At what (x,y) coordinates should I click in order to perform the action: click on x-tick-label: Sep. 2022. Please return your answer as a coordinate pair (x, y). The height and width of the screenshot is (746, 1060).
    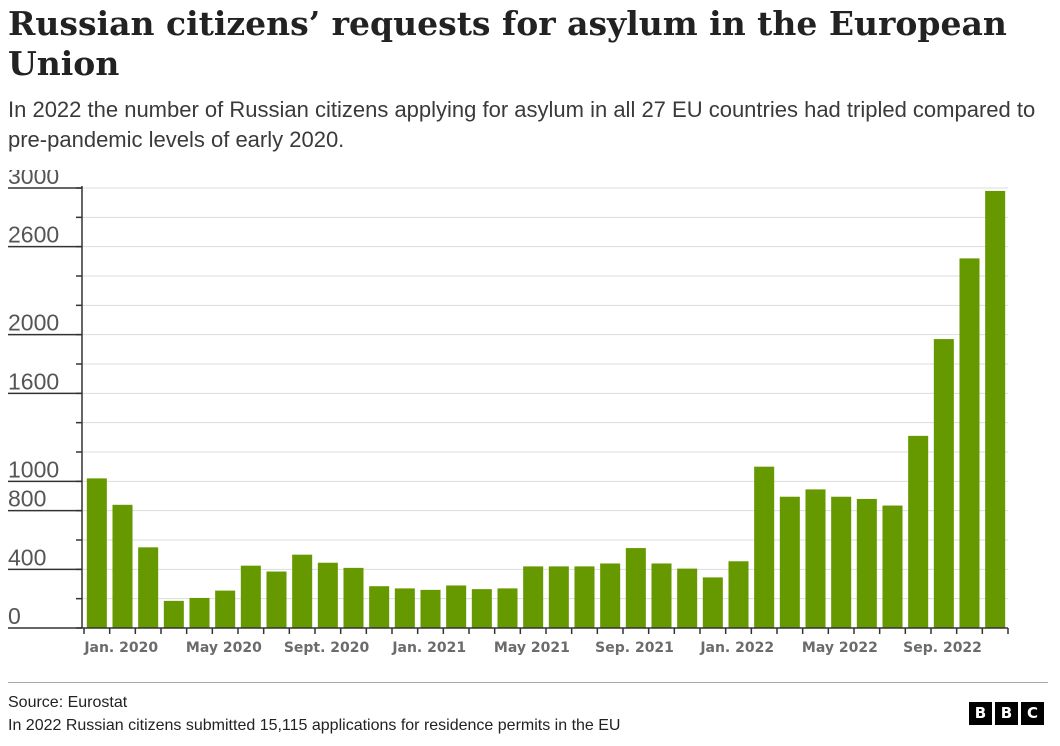
    Looking at the image, I should click on (942, 648).